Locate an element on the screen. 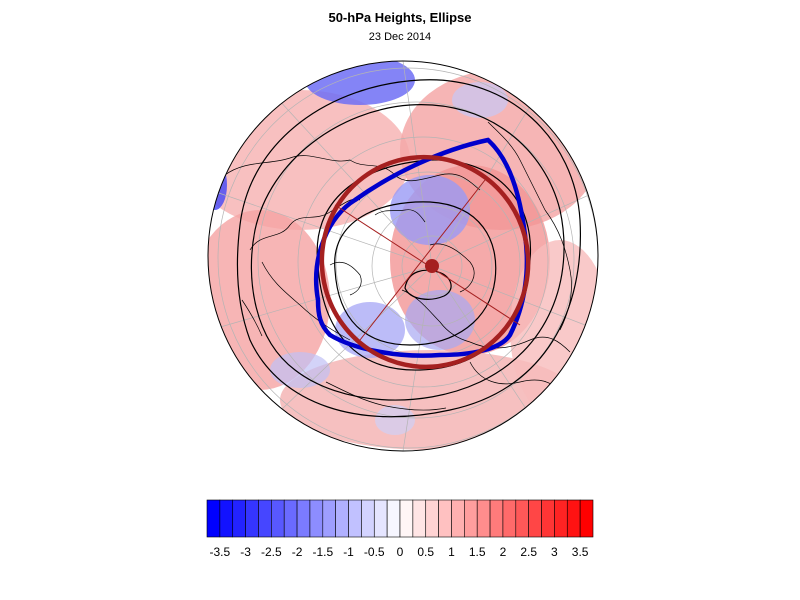 The image size is (800, 600). page-title: 50-hPa Heights, Ellipse is located at coordinates (400, 17).